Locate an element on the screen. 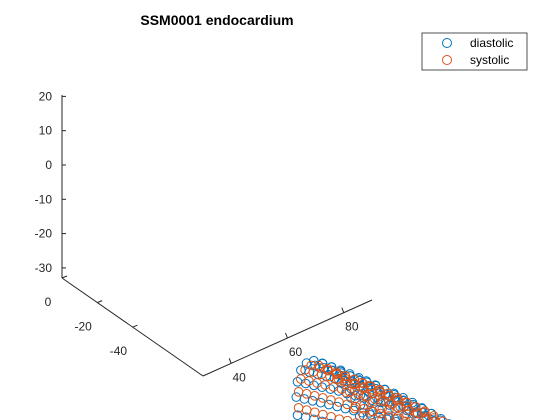 This screenshot has width=560, height=420. x-tick-label: 40 is located at coordinates (239, 377).